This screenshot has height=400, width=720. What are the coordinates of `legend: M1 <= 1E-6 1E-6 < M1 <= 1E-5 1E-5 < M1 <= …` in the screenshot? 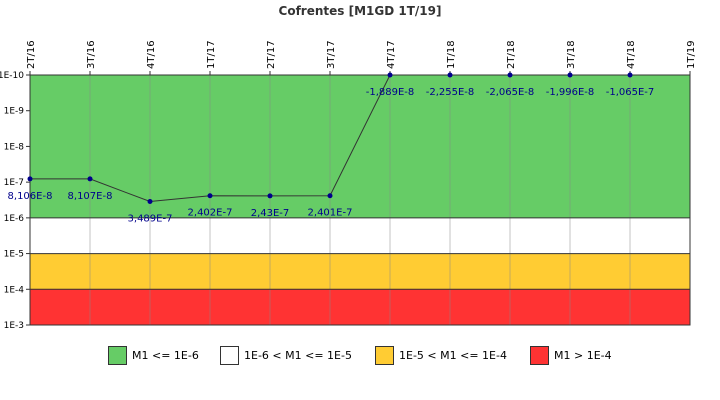 It's located at (360, 356).